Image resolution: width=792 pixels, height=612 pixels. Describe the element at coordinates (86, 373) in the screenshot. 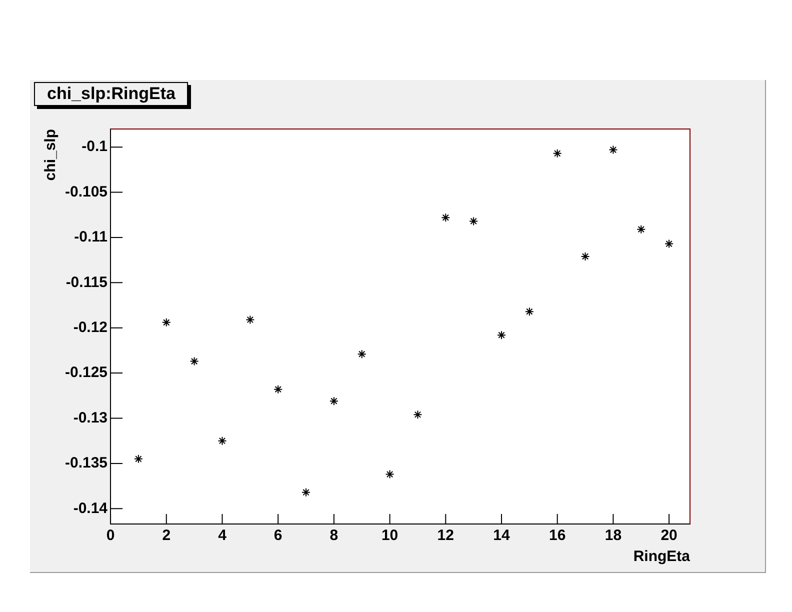

I see `y-tick-label: -0.125` at that location.